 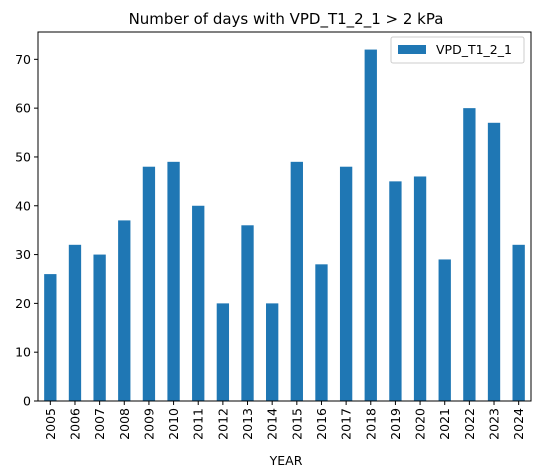 What do you see at coordinates (247, 424) in the screenshot?
I see `x-tick-label: 2013` at bounding box center [247, 424].